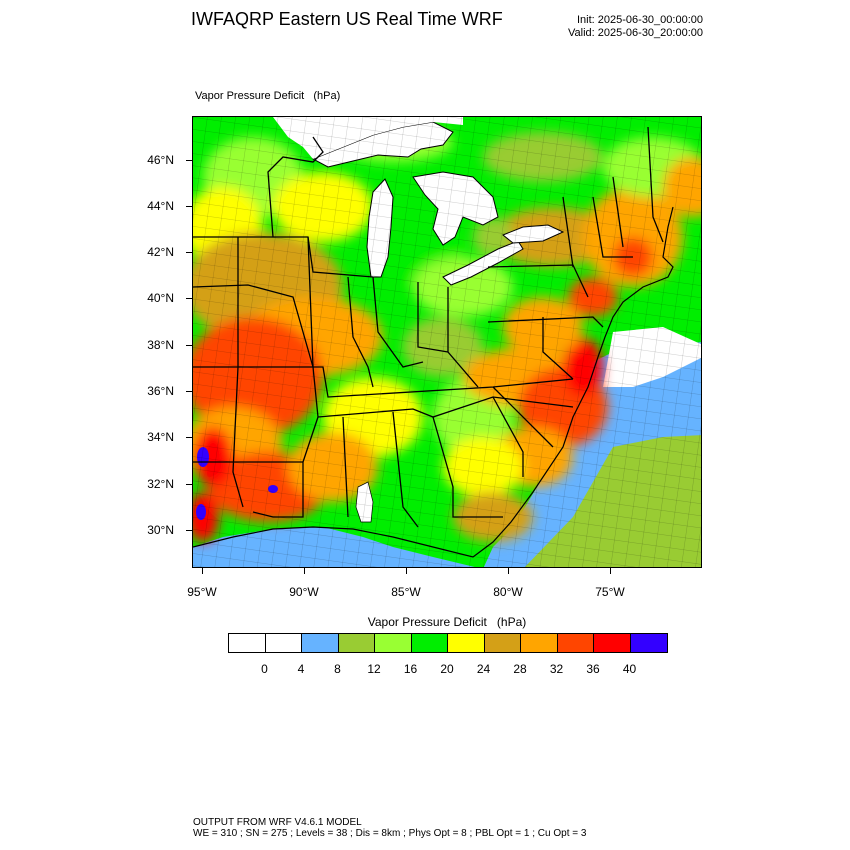  Describe the element at coordinates (277, 822) in the screenshot. I see `model-version: OUTPUT FROM WRF V4.6.1 MODEL` at that location.